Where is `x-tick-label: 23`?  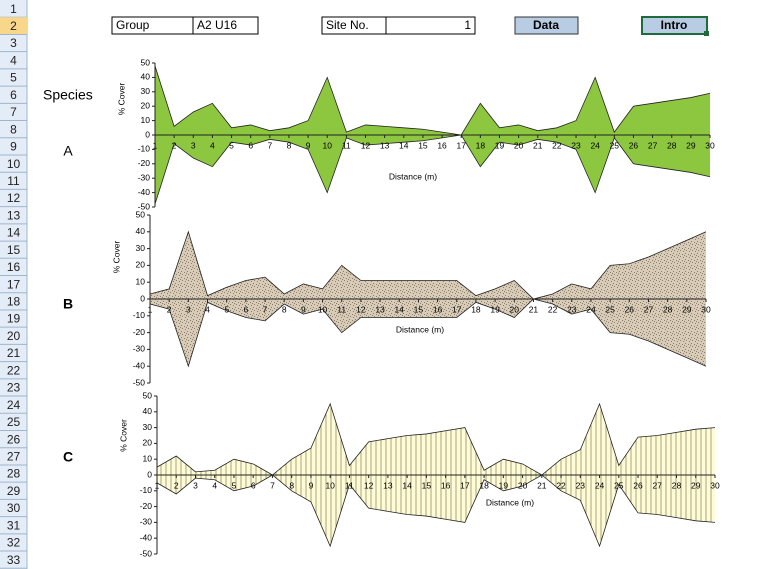
x-tick-label: 23 is located at coordinates (576, 145).